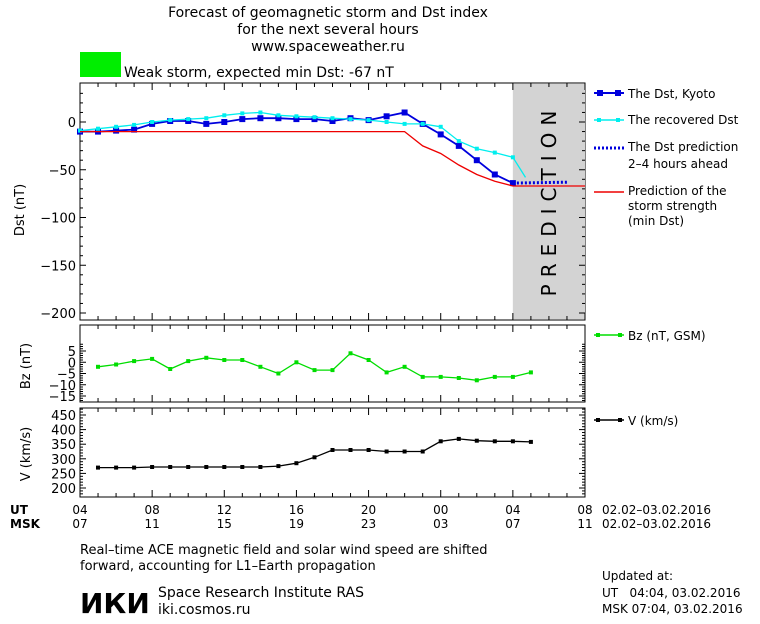 This screenshot has width=760, height=624. Describe the element at coordinates (63, 445) in the screenshot. I see `y-tick-label: 350` at that location.